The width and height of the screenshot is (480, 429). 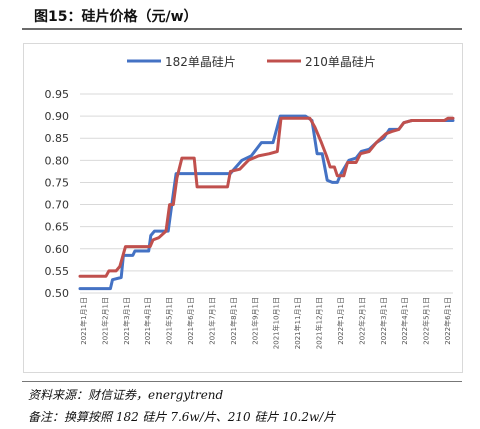 I want to click on x-tick-label: 2021年6月1日, so click(x=190, y=321).